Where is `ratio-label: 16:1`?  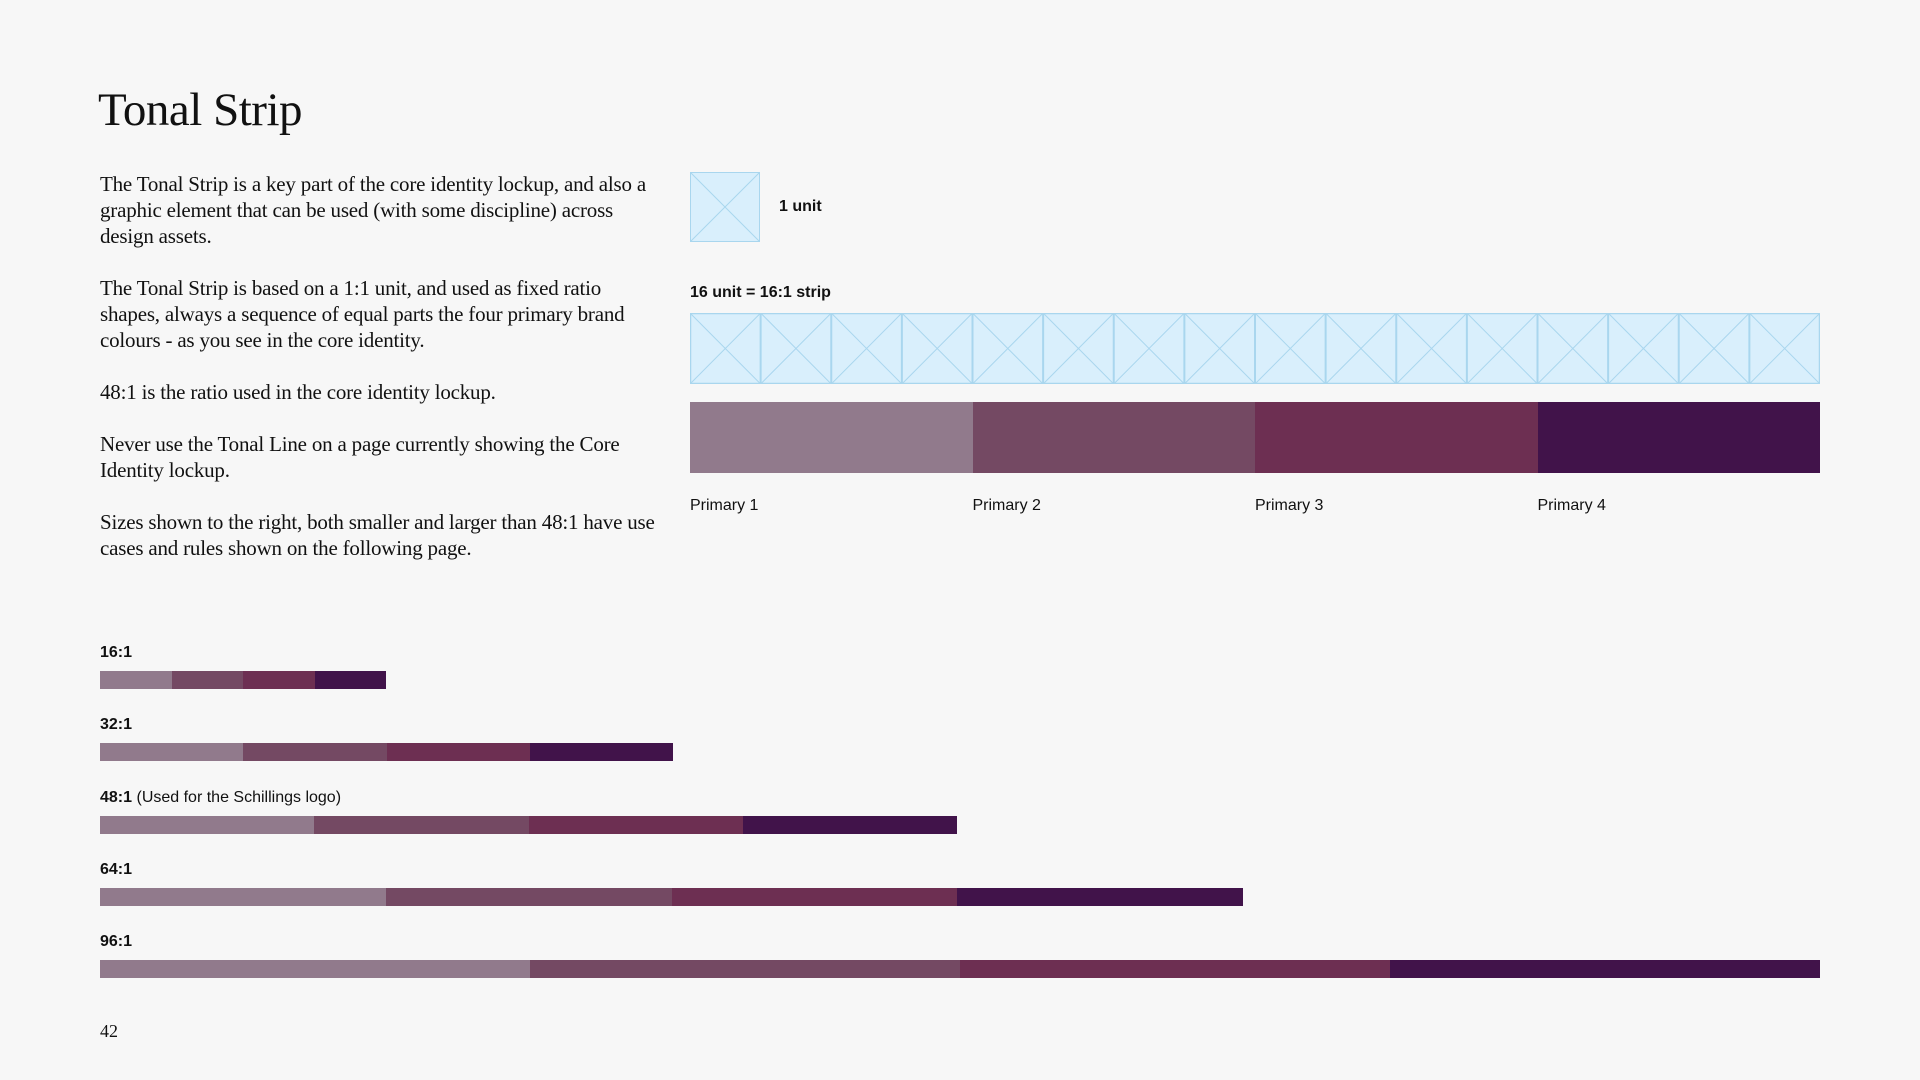
ratio-label: 16:1 is located at coordinates (116, 652).